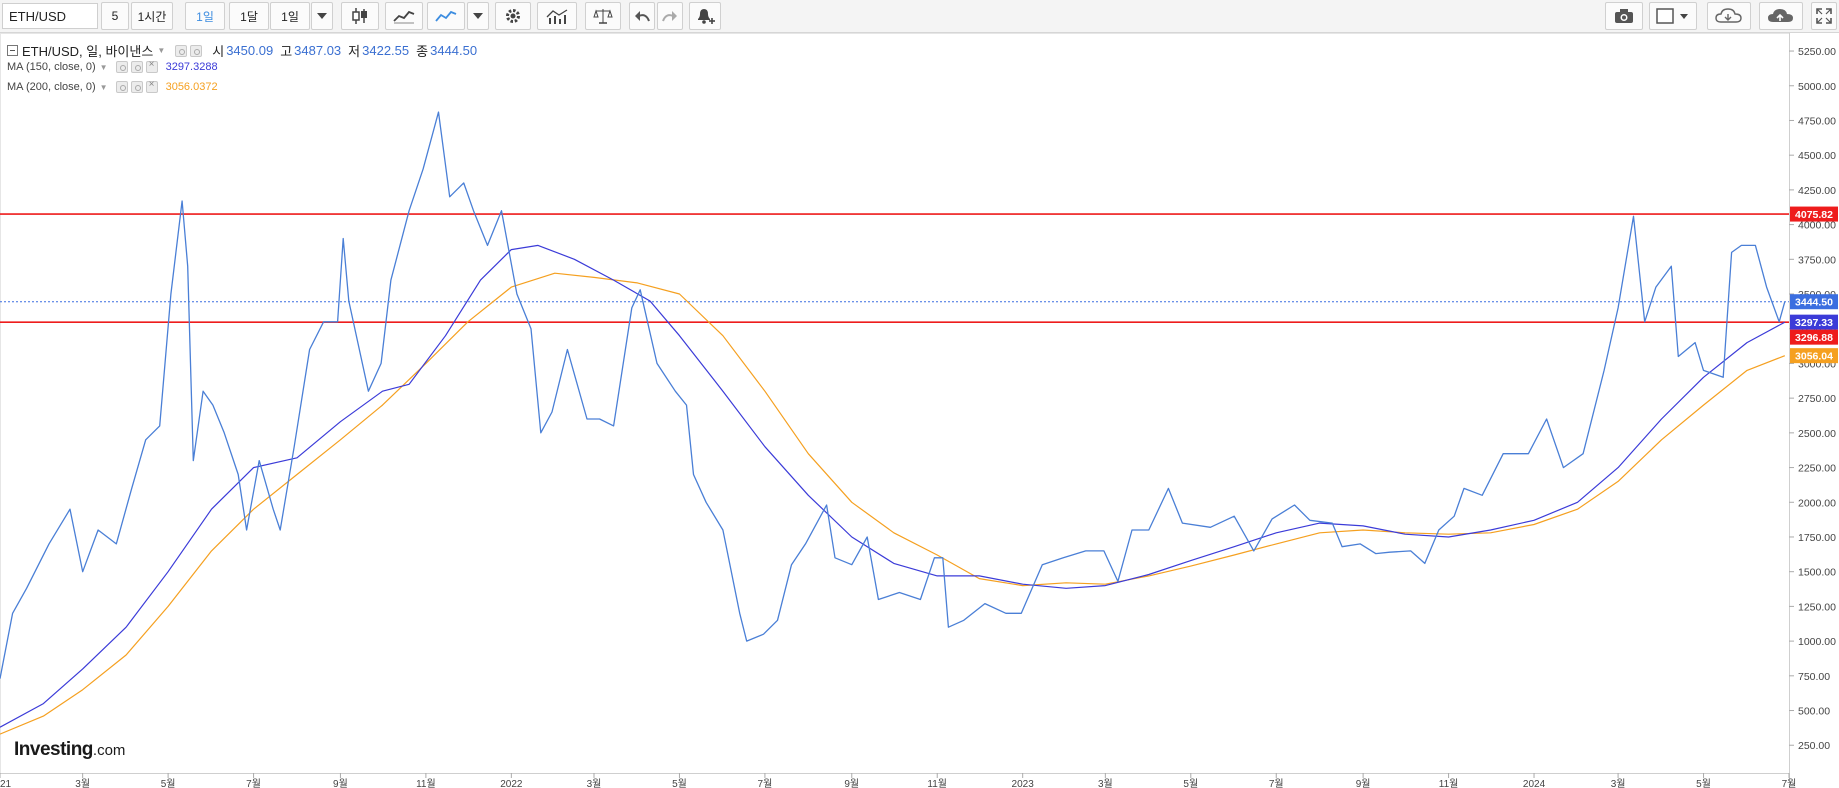 Image resolution: width=1839 pixels, height=788 pixels. I want to click on open-value: 3450.09, so click(250, 50).